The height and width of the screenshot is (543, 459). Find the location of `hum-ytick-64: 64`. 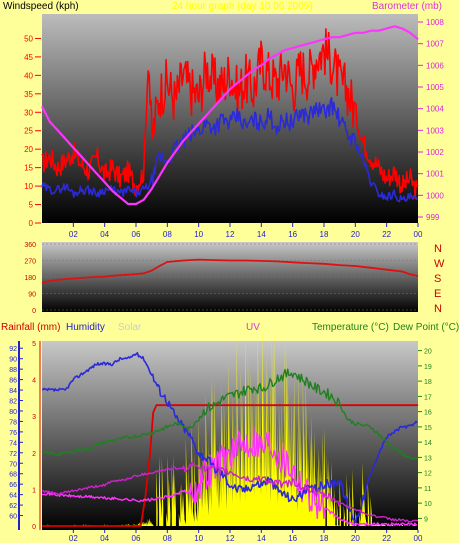

hum-ytick-64: 64 is located at coordinates (13, 496).